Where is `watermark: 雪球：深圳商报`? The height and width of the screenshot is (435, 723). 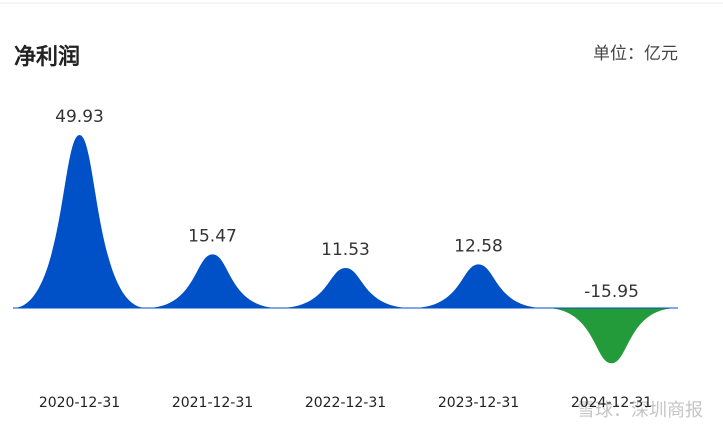
watermark: 雪球：深圳商报 is located at coordinates (640, 410).